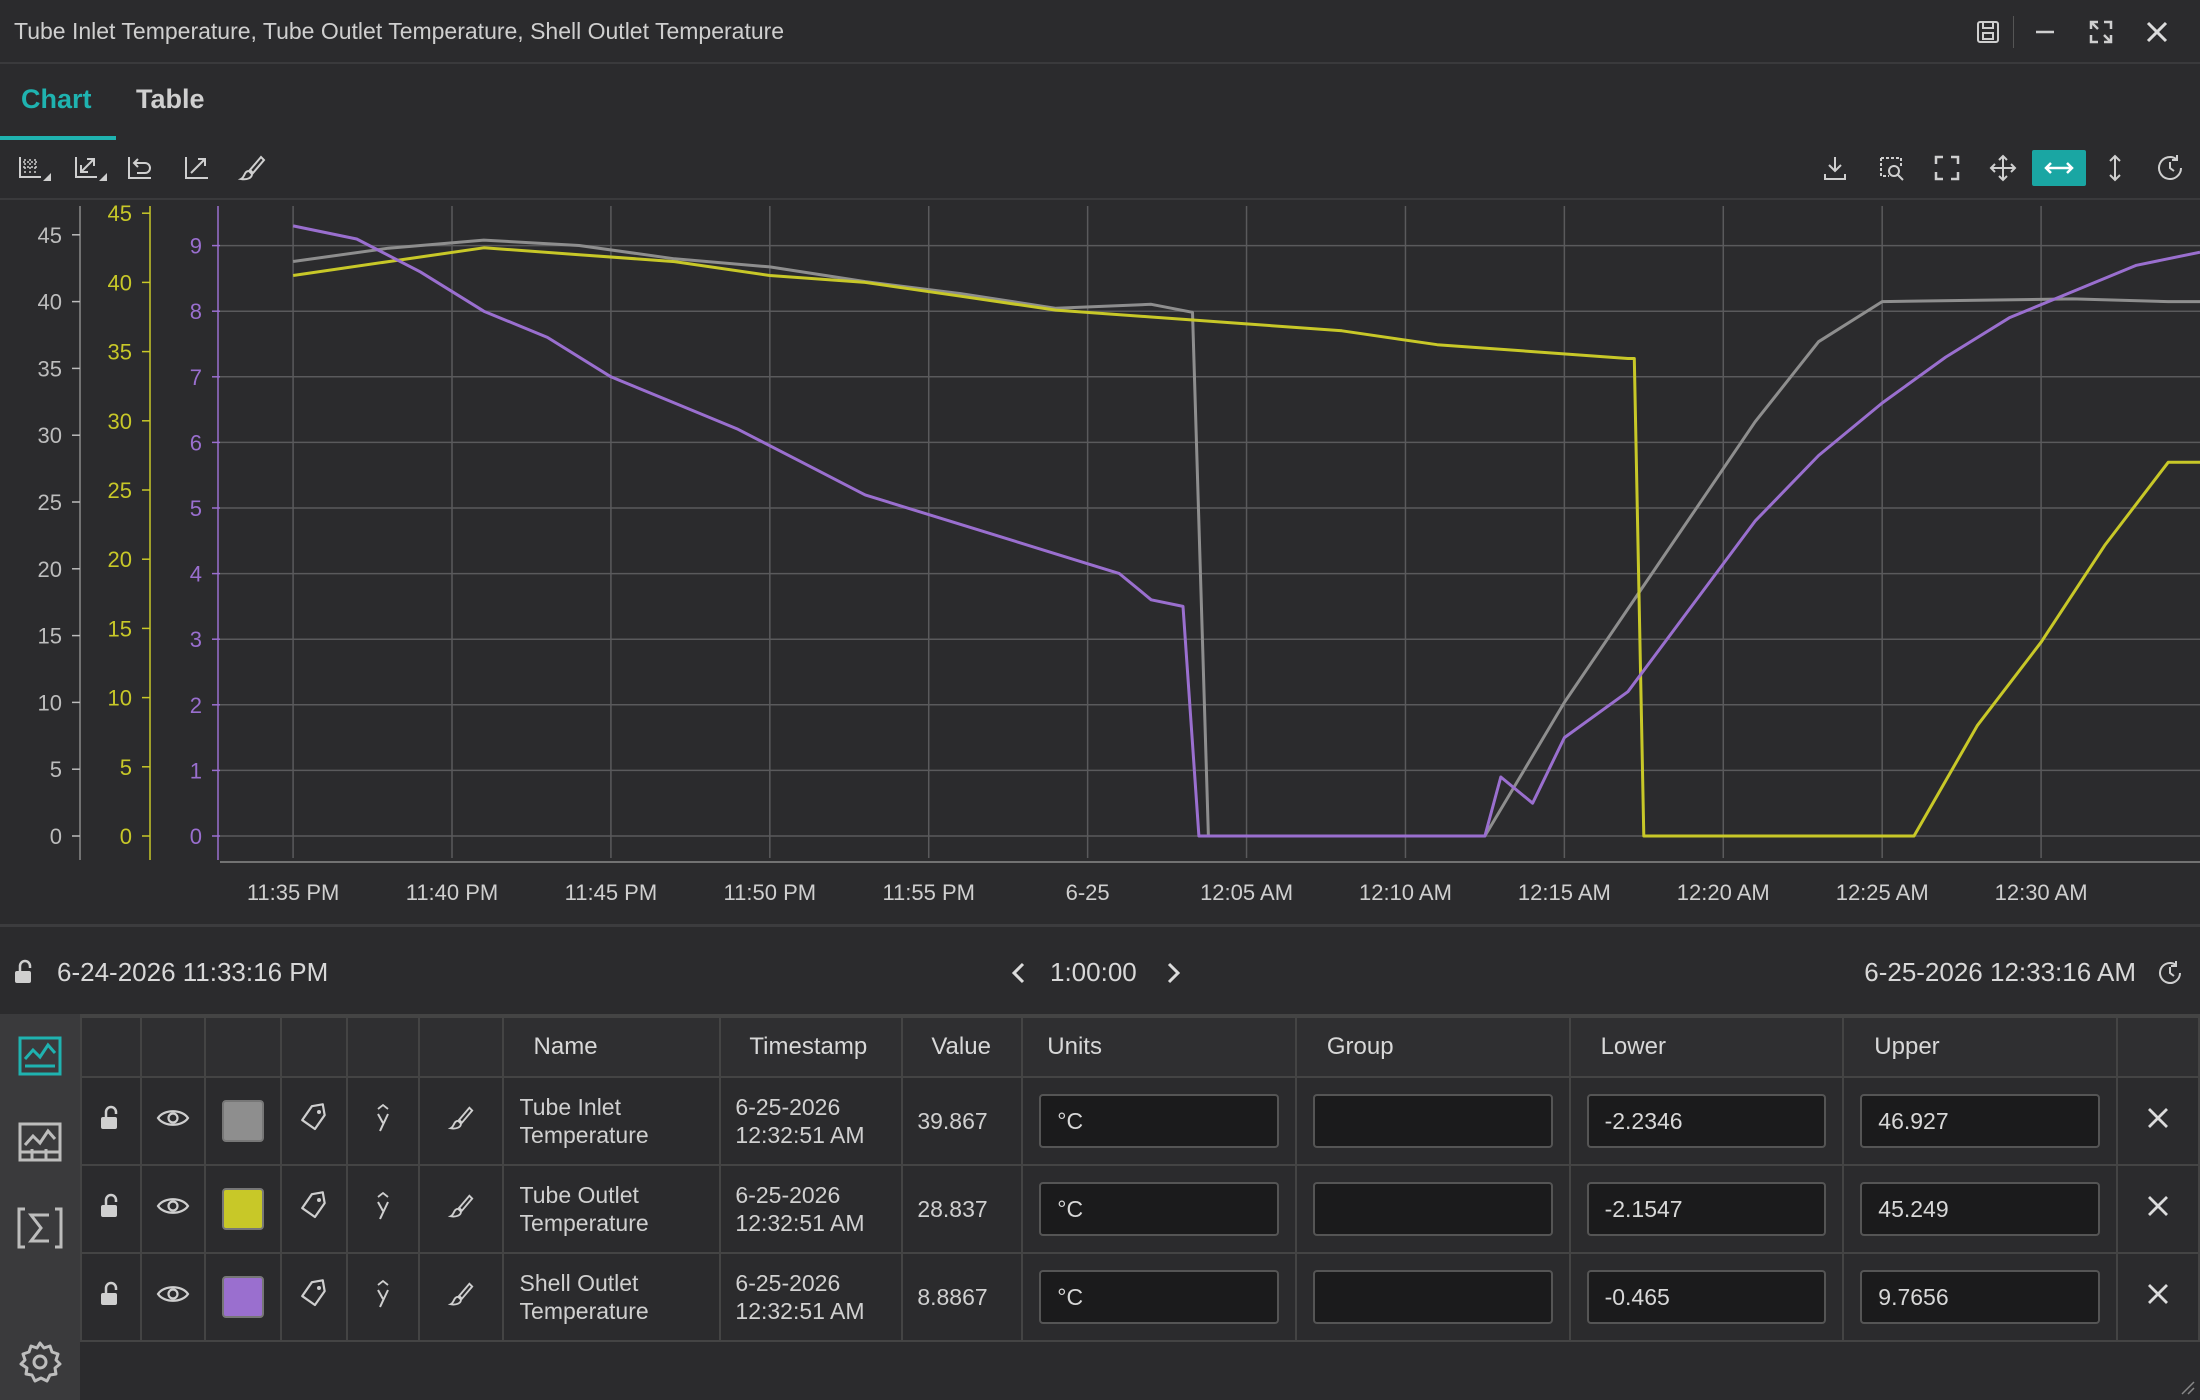 The height and width of the screenshot is (1400, 2200). I want to click on col-name: Name, so click(611, 1047).